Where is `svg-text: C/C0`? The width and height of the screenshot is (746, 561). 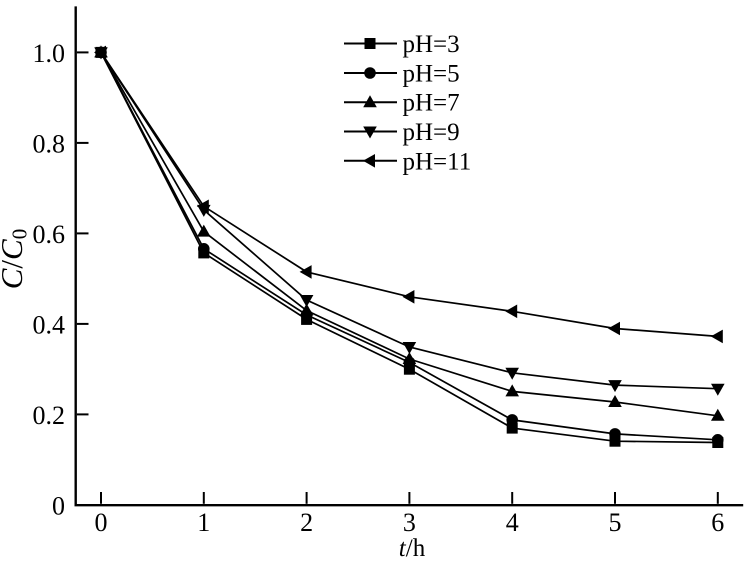
svg-text: C/C0 is located at coordinates (16, 259).